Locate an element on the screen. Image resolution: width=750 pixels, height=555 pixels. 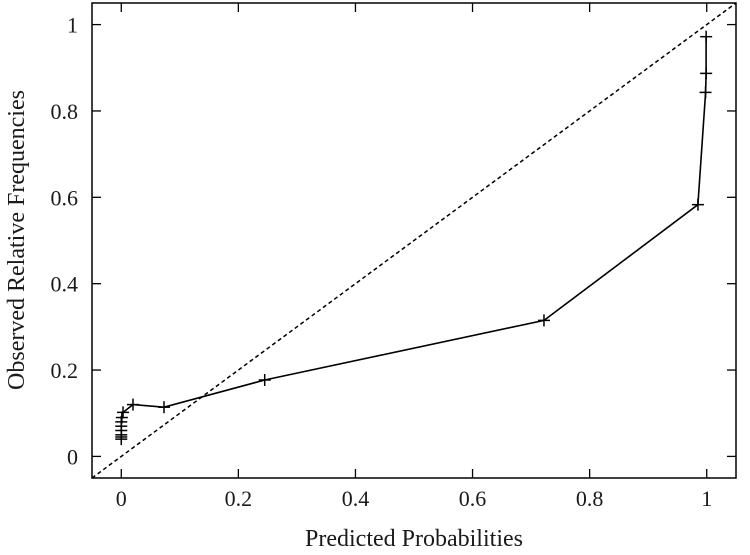
y-axis-label: Observed Relative Frequencies is located at coordinates (17, 240).